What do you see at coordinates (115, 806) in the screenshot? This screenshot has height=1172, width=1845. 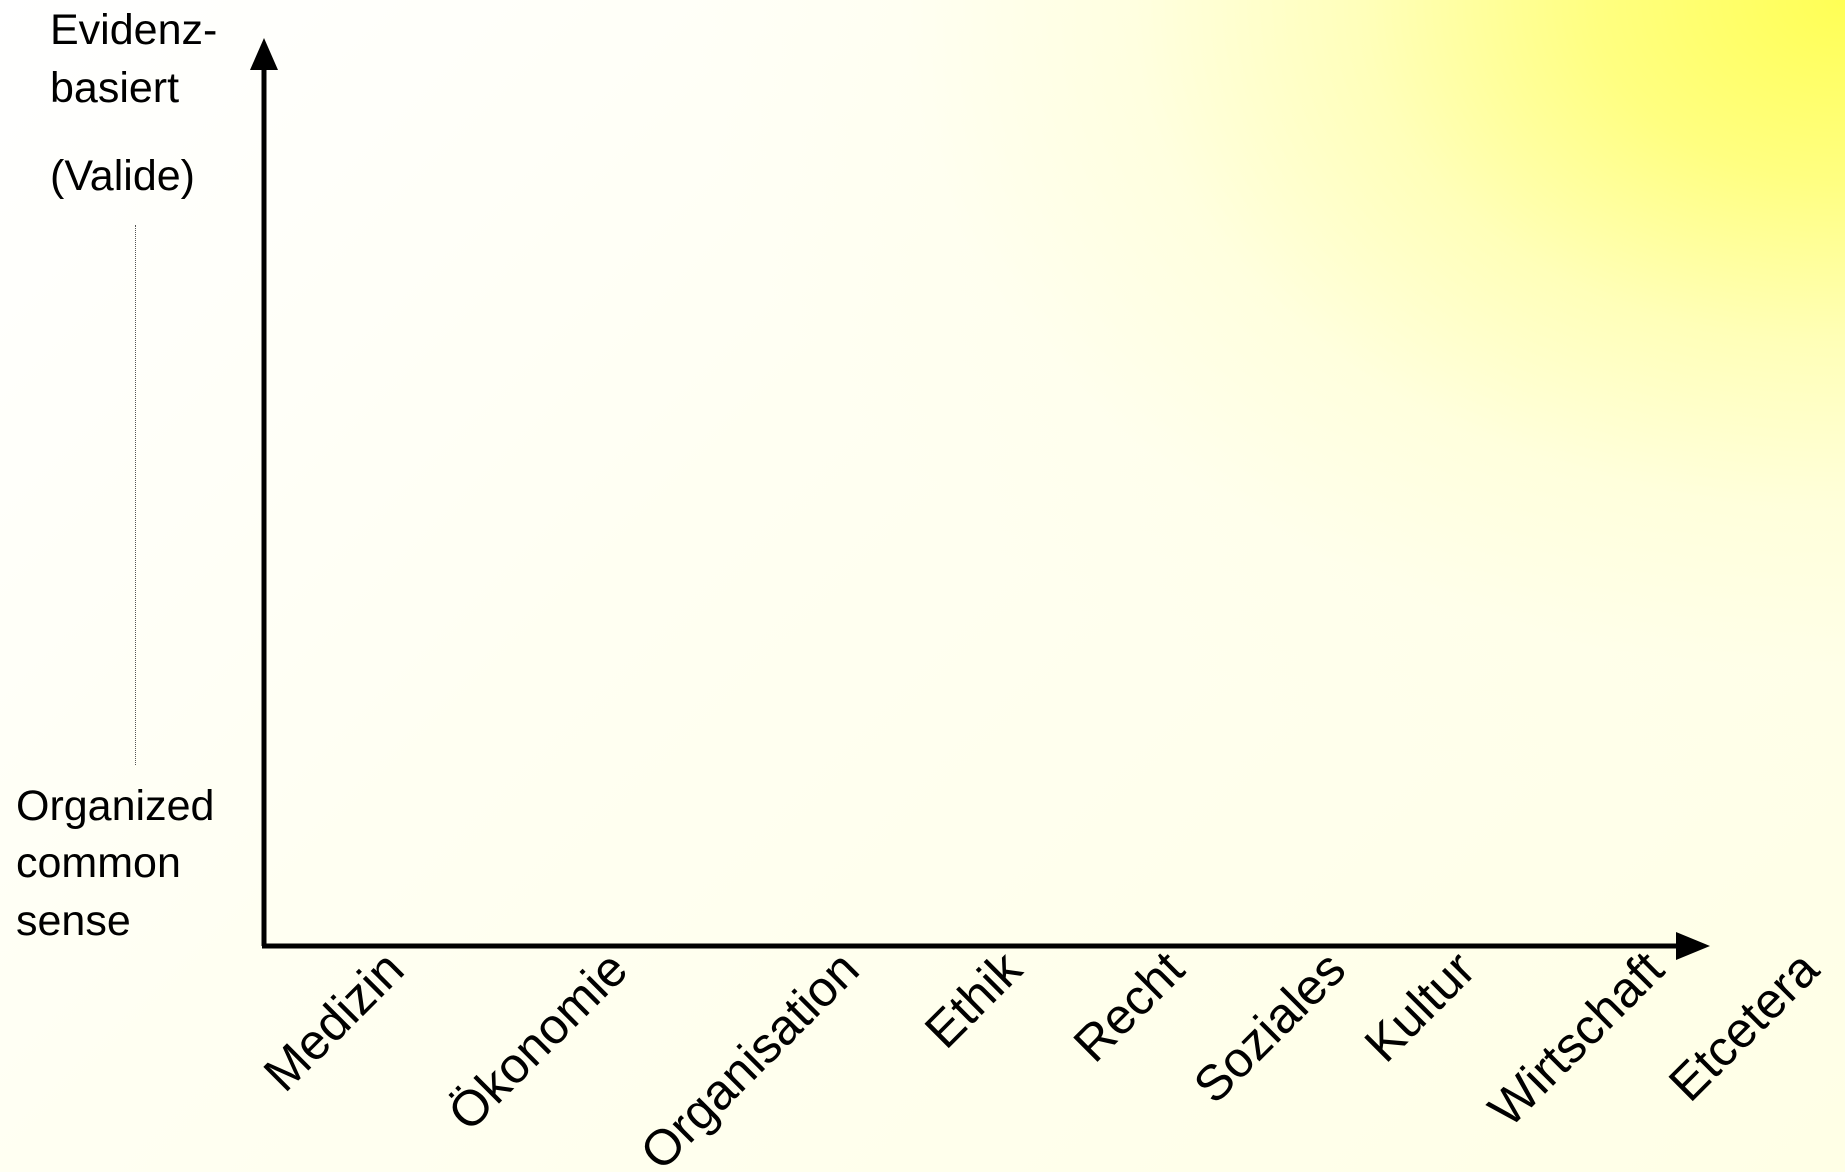 I see `y-axis-bottom-label-line1: Organized` at bounding box center [115, 806].